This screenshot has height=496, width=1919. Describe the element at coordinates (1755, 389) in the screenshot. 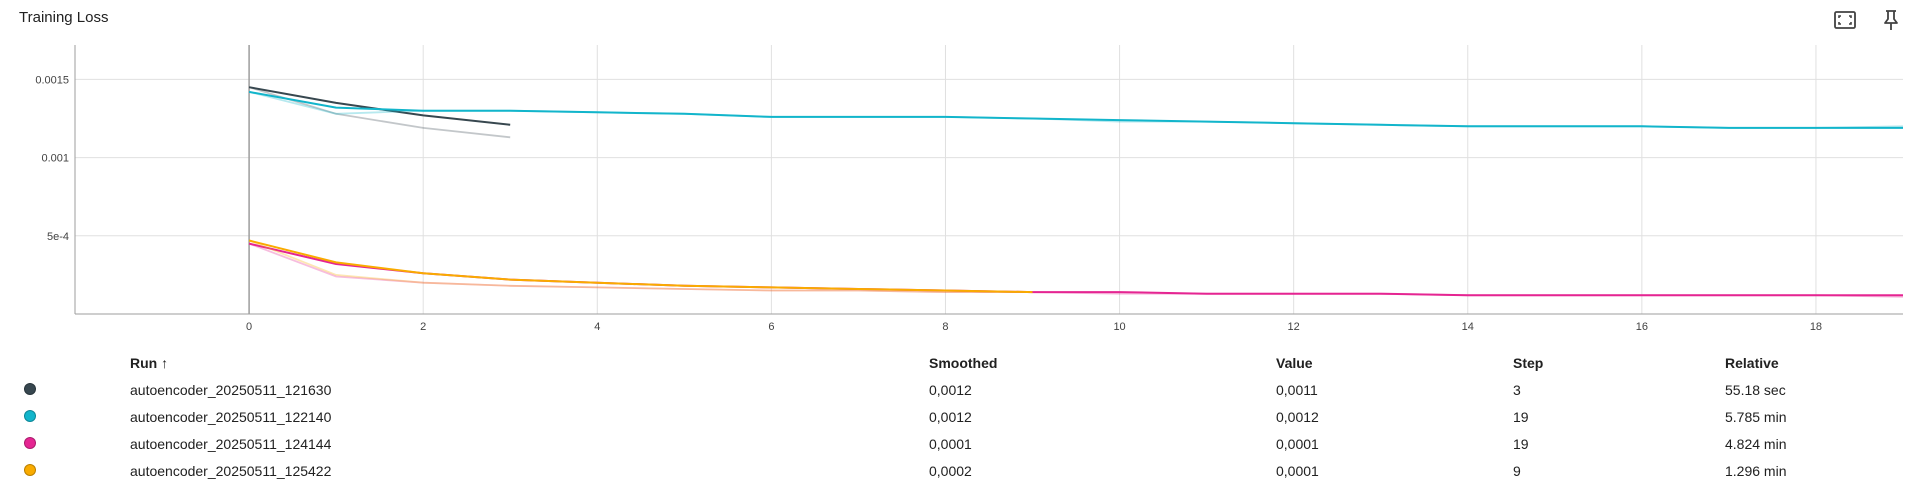

I see `relative-cell: 55.18 sec` at that location.